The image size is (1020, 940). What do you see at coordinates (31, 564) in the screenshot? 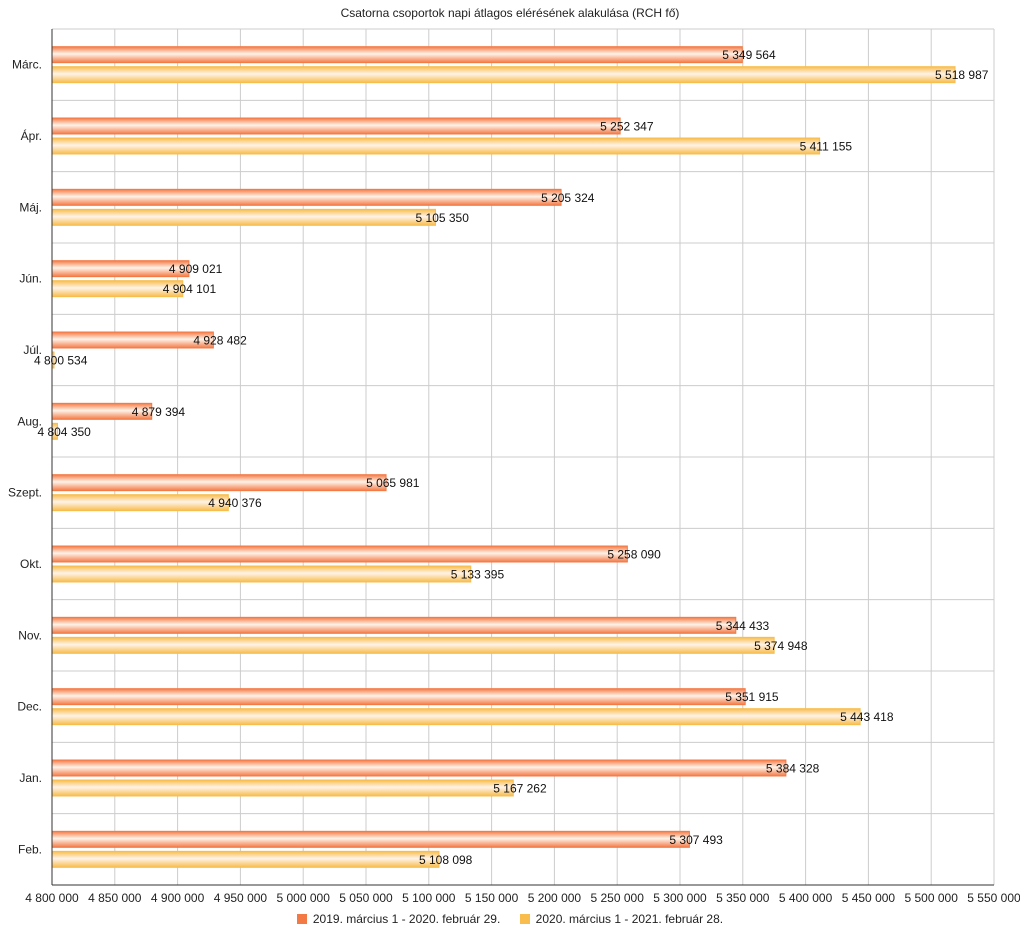
I see `category-label: Okt.` at bounding box center [31, 564].